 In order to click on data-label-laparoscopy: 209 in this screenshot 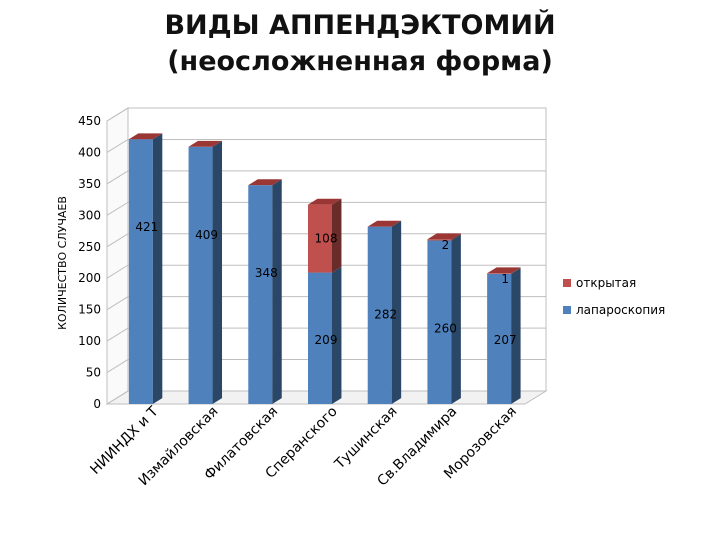, I will do `click(326, 340)`.